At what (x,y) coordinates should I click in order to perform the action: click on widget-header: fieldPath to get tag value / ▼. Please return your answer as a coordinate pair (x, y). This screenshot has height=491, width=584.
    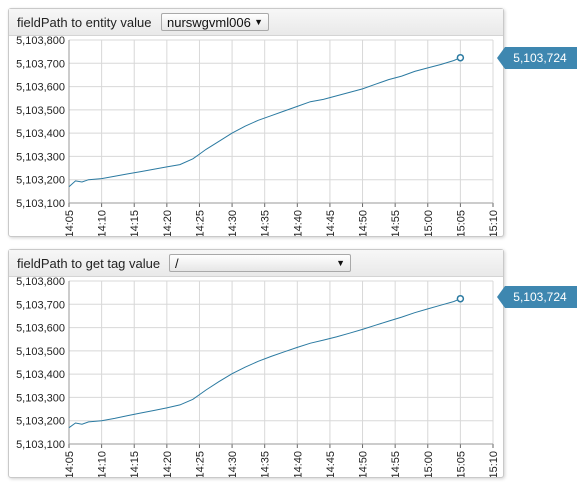
    Looking at the image, I should click on (256, 263).